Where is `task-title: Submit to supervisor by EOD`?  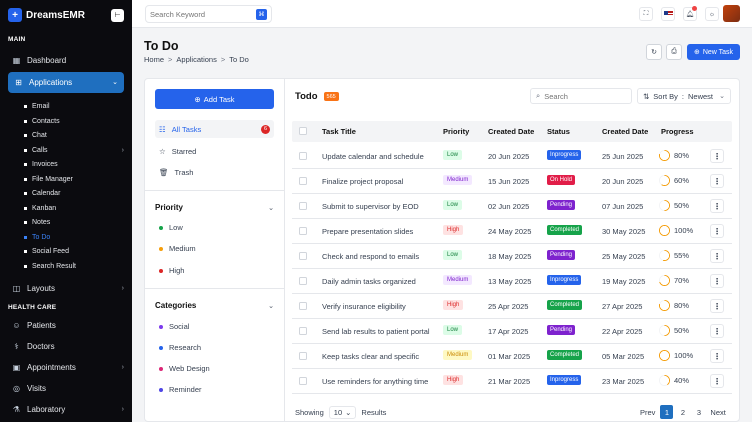
task-title: Submit to supervisor by EOD is located at coordinates (370, 206).